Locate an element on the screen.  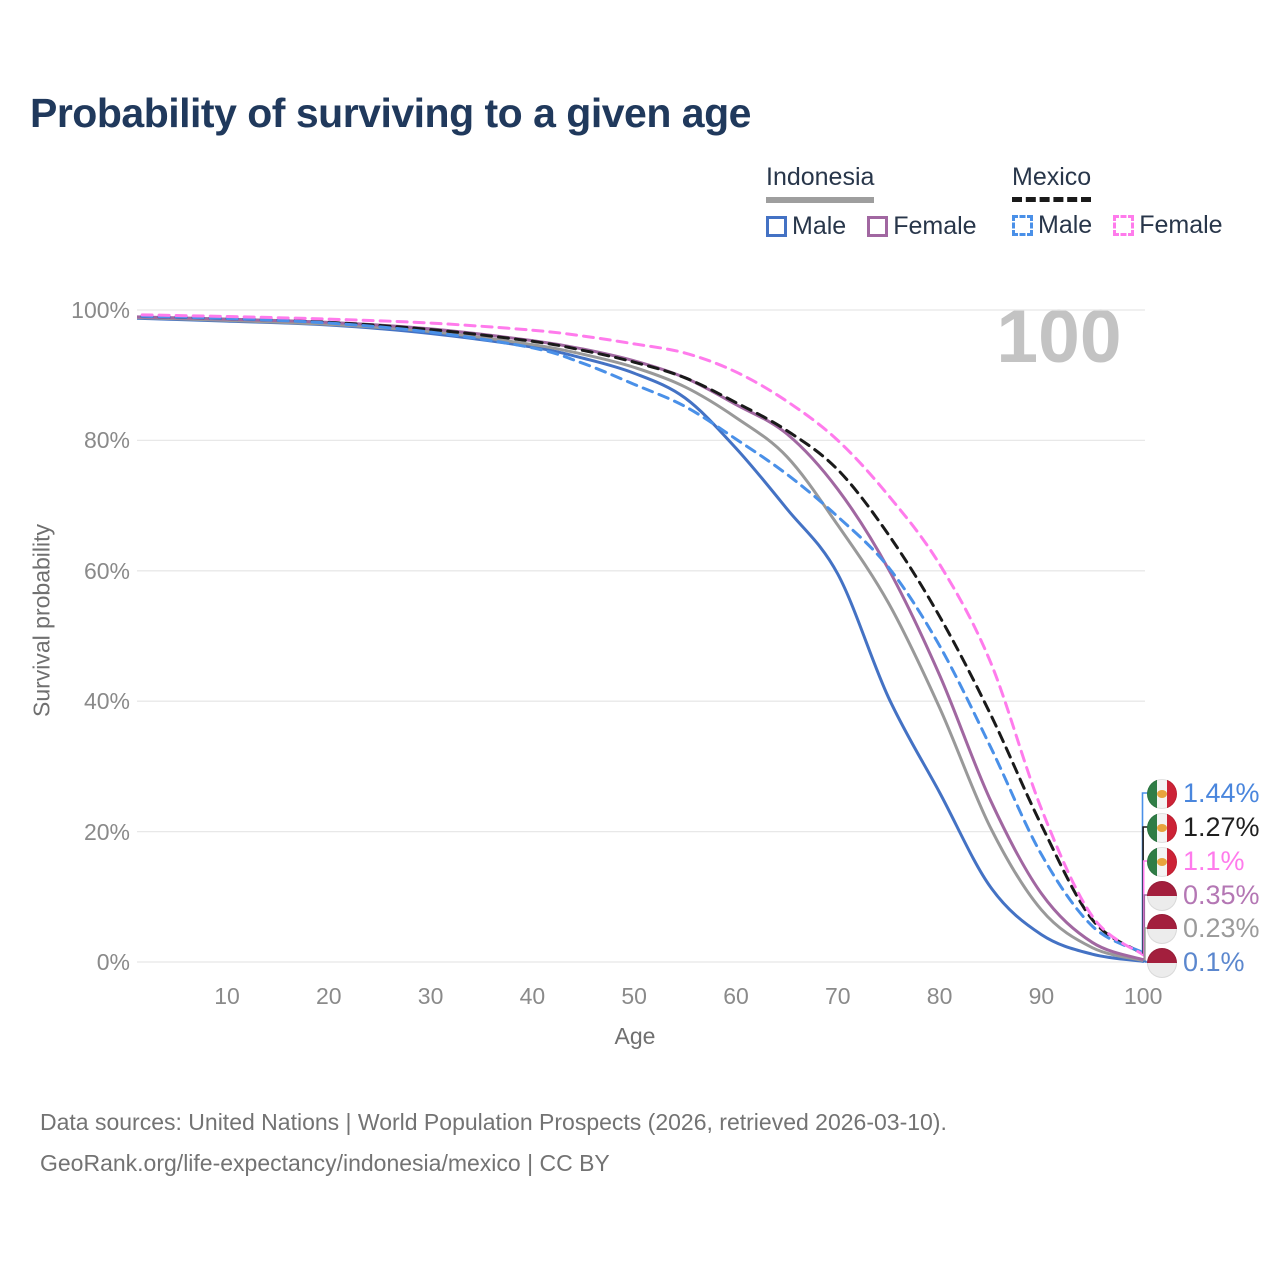
y-axis-title: Survival probability is located at coordinates (41, 620).